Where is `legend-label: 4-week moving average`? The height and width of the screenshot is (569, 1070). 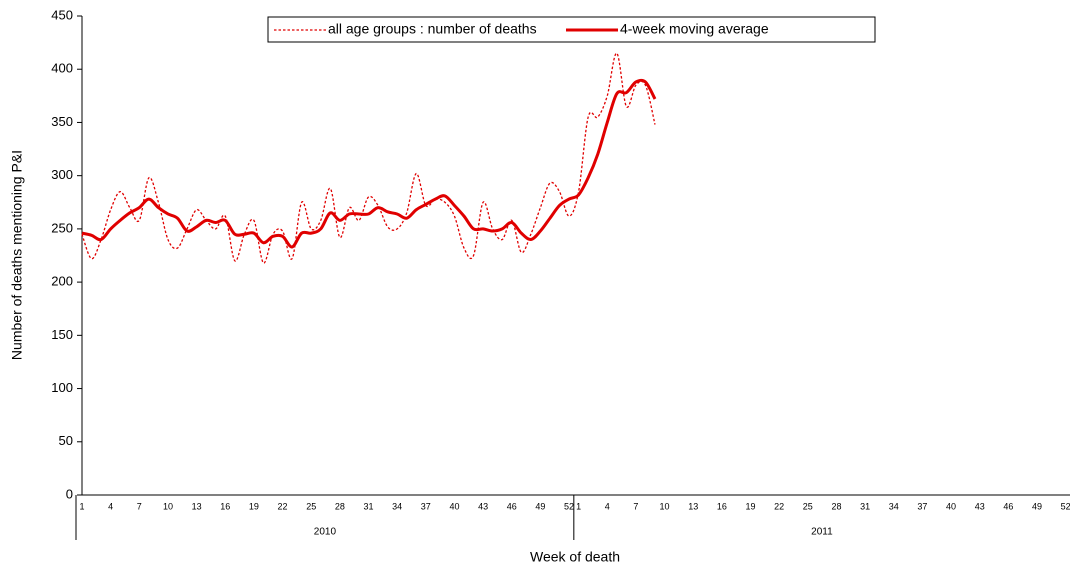
legend-label: 4-week moving average is located at coordinates (694, 29).